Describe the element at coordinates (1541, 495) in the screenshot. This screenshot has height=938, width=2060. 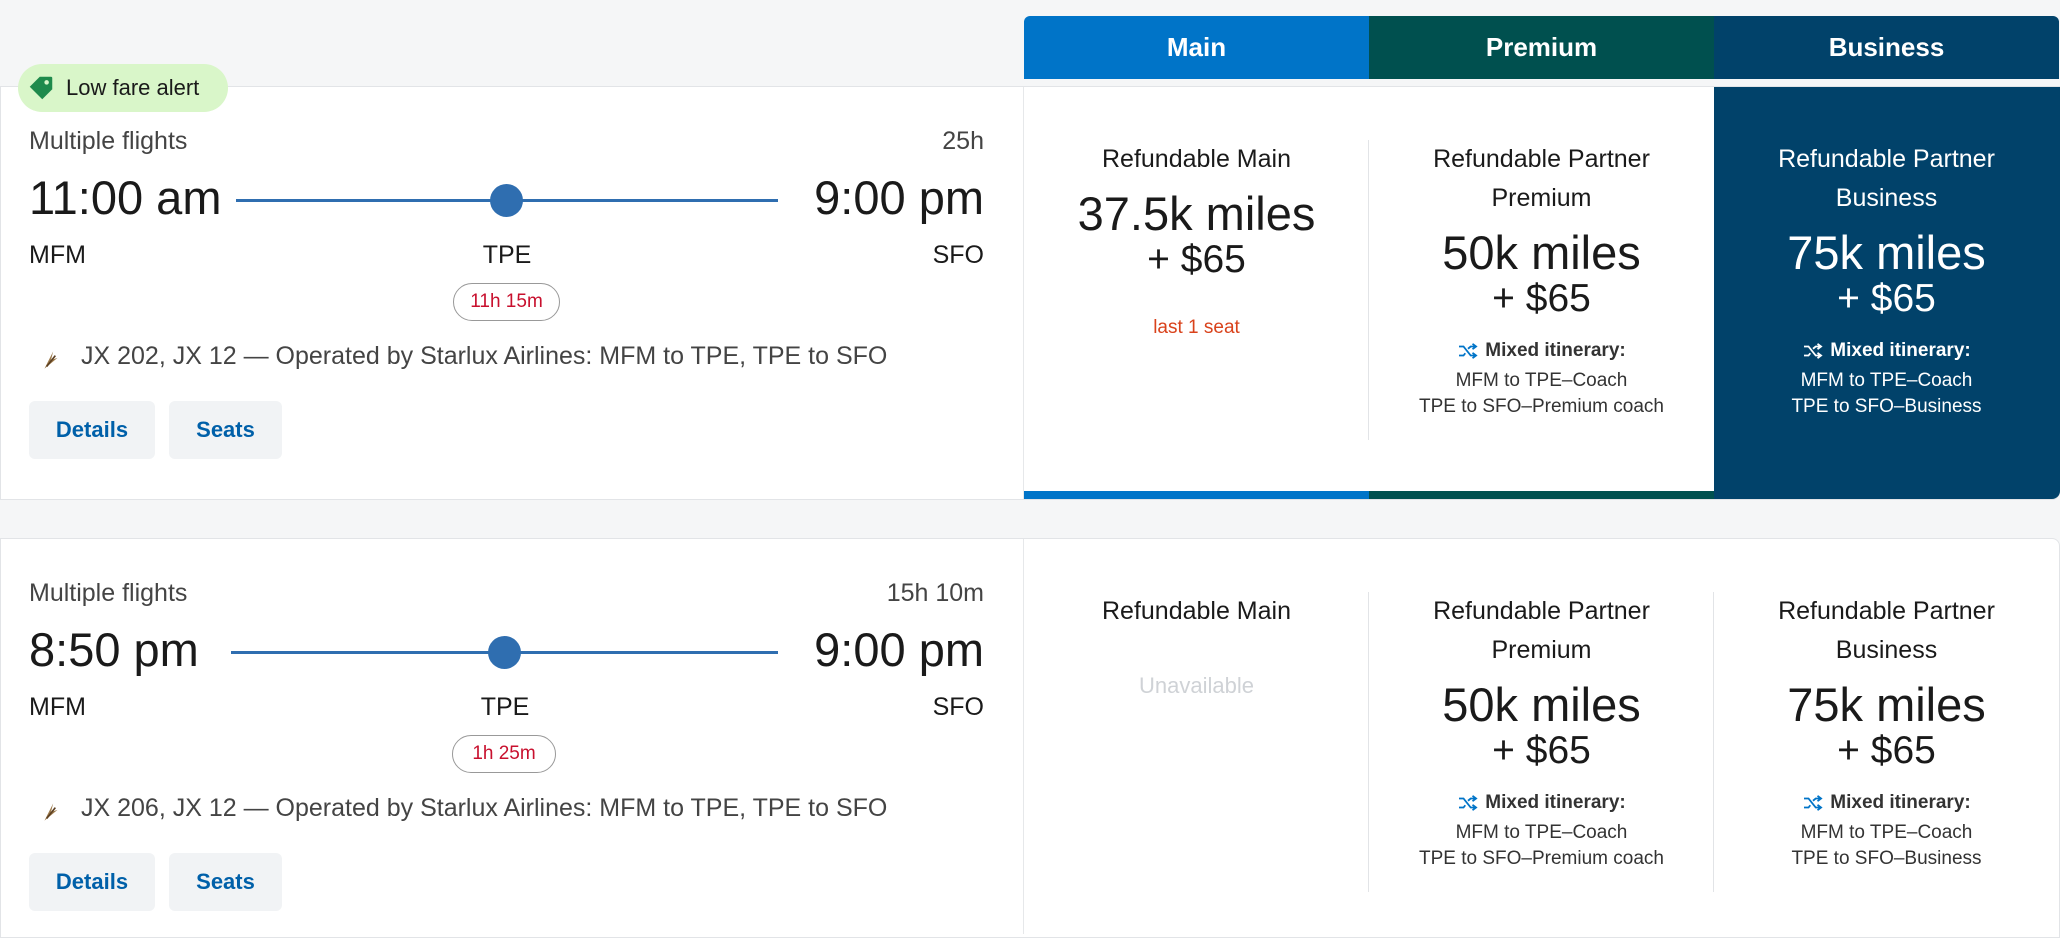
I see `premium-cabin-underline` at that location.